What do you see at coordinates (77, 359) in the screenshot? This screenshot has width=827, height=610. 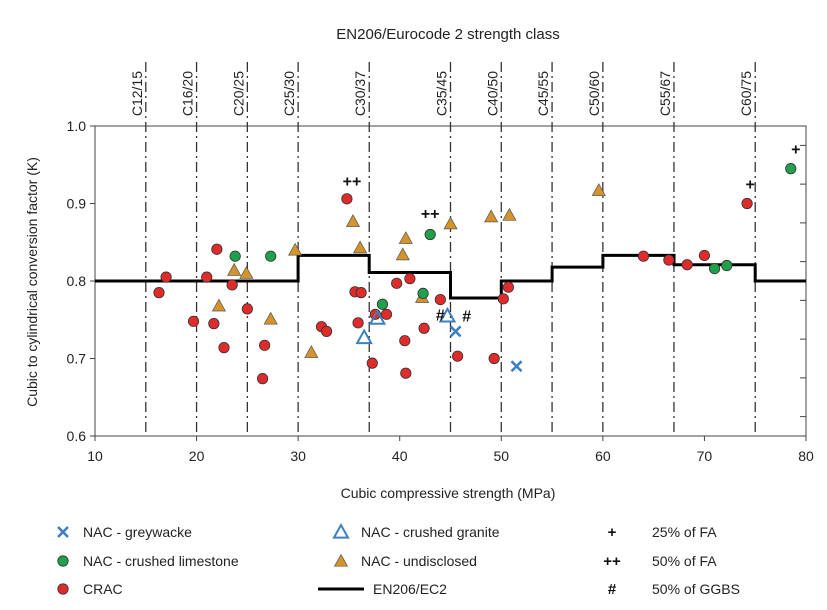 I see `y-tick-label: 0.7` at bounding box center [77, 359].